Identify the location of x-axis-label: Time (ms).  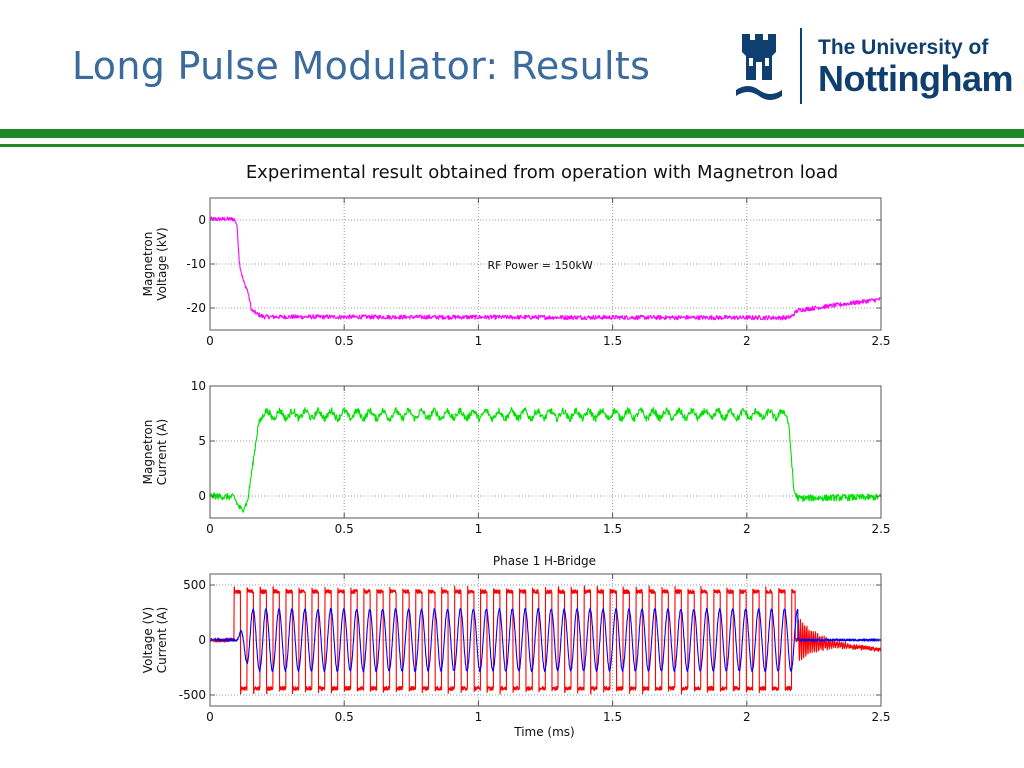
(544, 732).